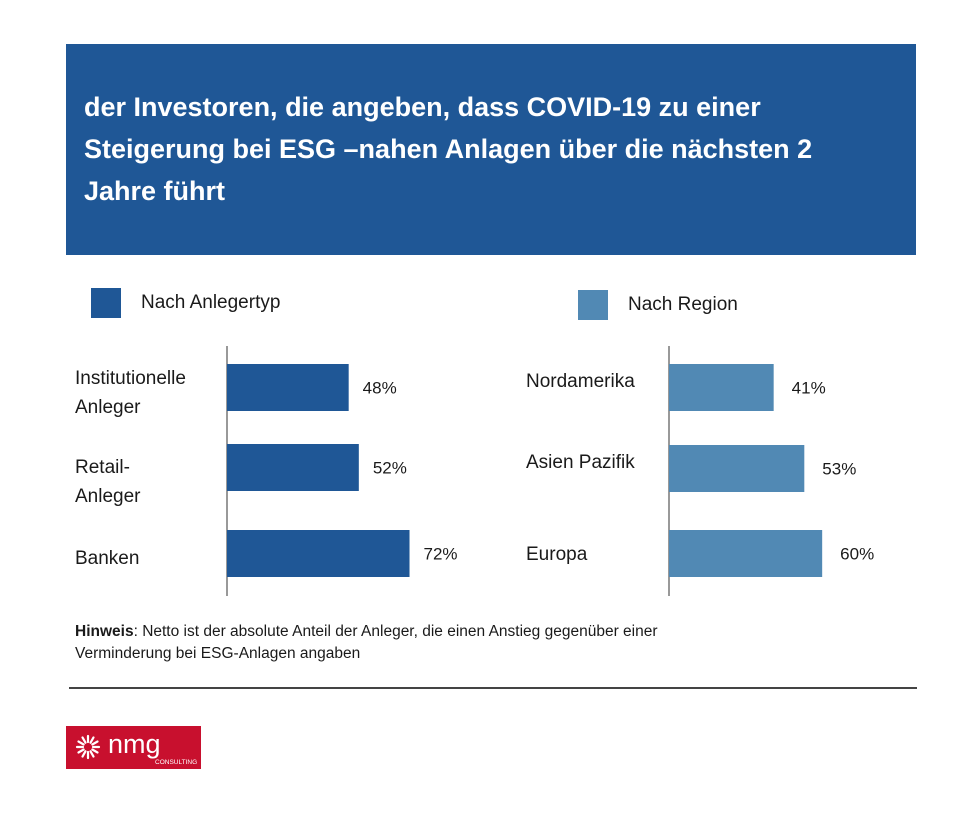  What do you see at coordinates (380, 388) in the screenshot?
I see `data-label-1-1: 48%` at bounding box center [380, 388].